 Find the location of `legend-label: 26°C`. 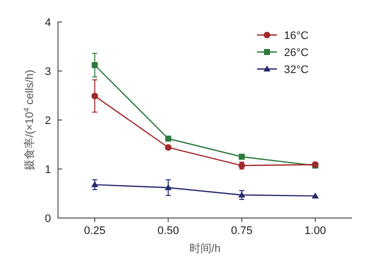

legend-label: 26°C is located at coordinates (296, 53).